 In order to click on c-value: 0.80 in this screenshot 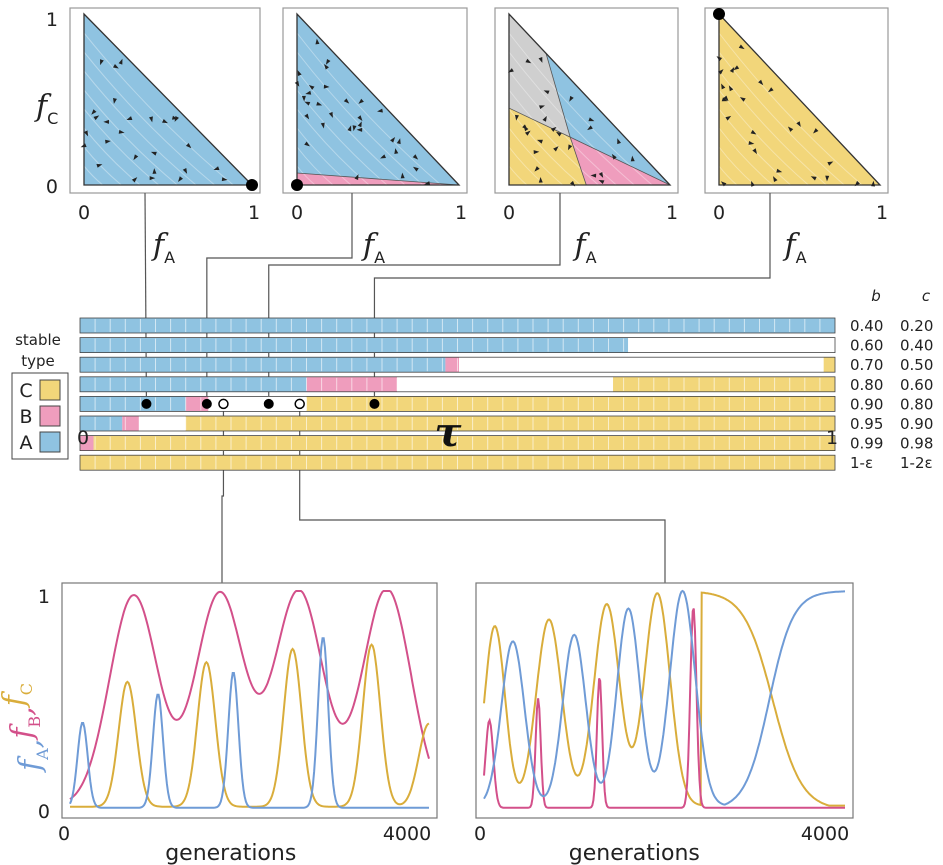, I will do `click(916, 404)`.